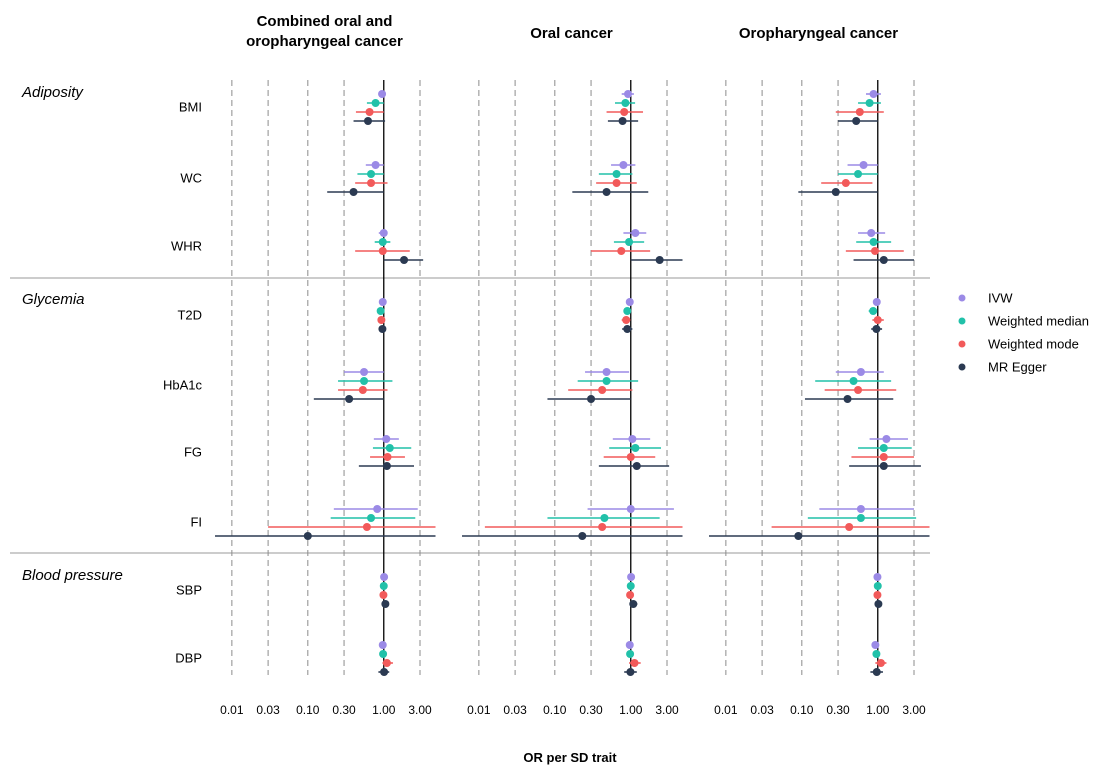  Describe the element at coordinates (571, 33) in the screenshot. I see `panel-title-2-line-1: Oral cancer` at that location.